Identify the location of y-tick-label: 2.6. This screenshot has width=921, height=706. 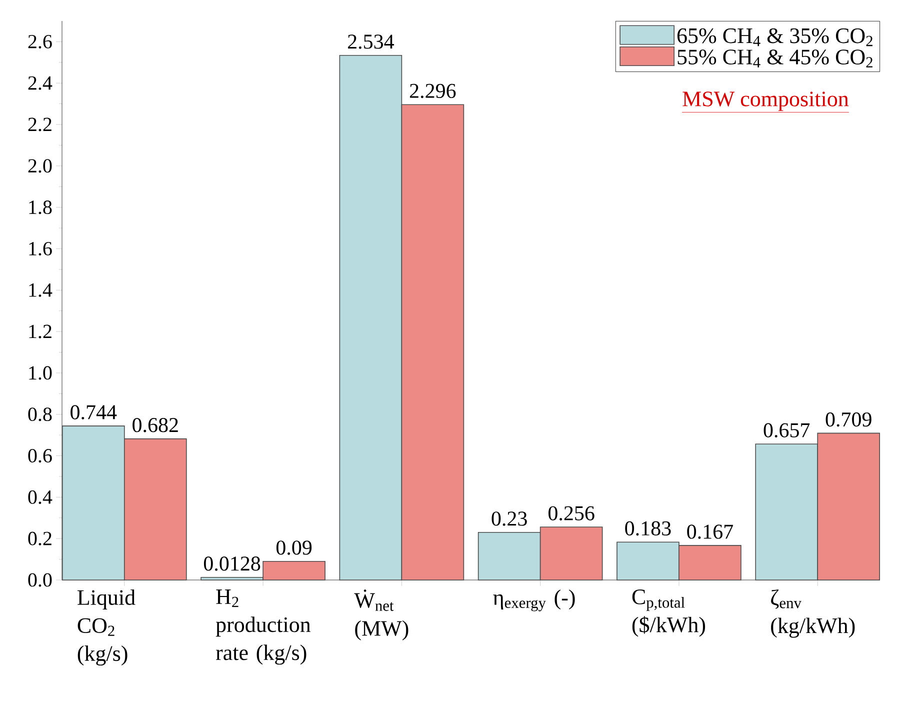
(40, 41).